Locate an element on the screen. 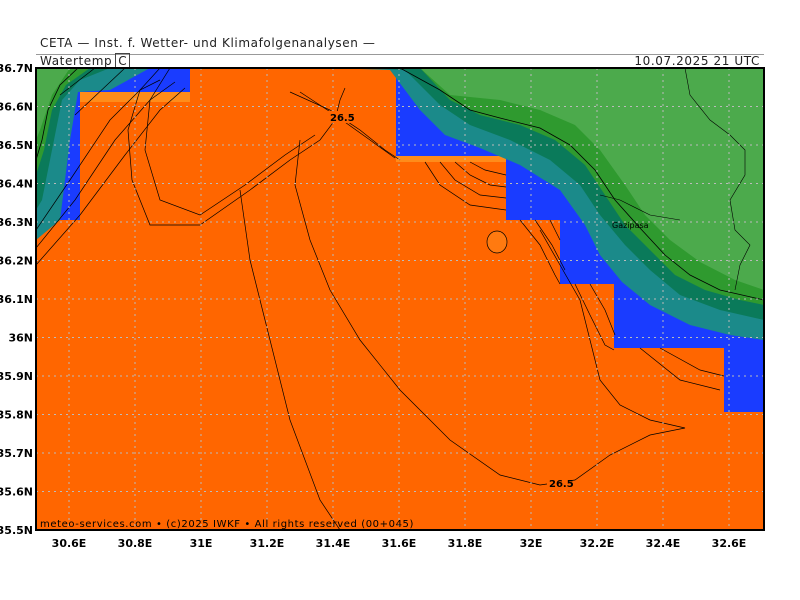 This screenshot has width=800, height=600. y-tick-label: 35.8N is located at coordinates (16, 415).